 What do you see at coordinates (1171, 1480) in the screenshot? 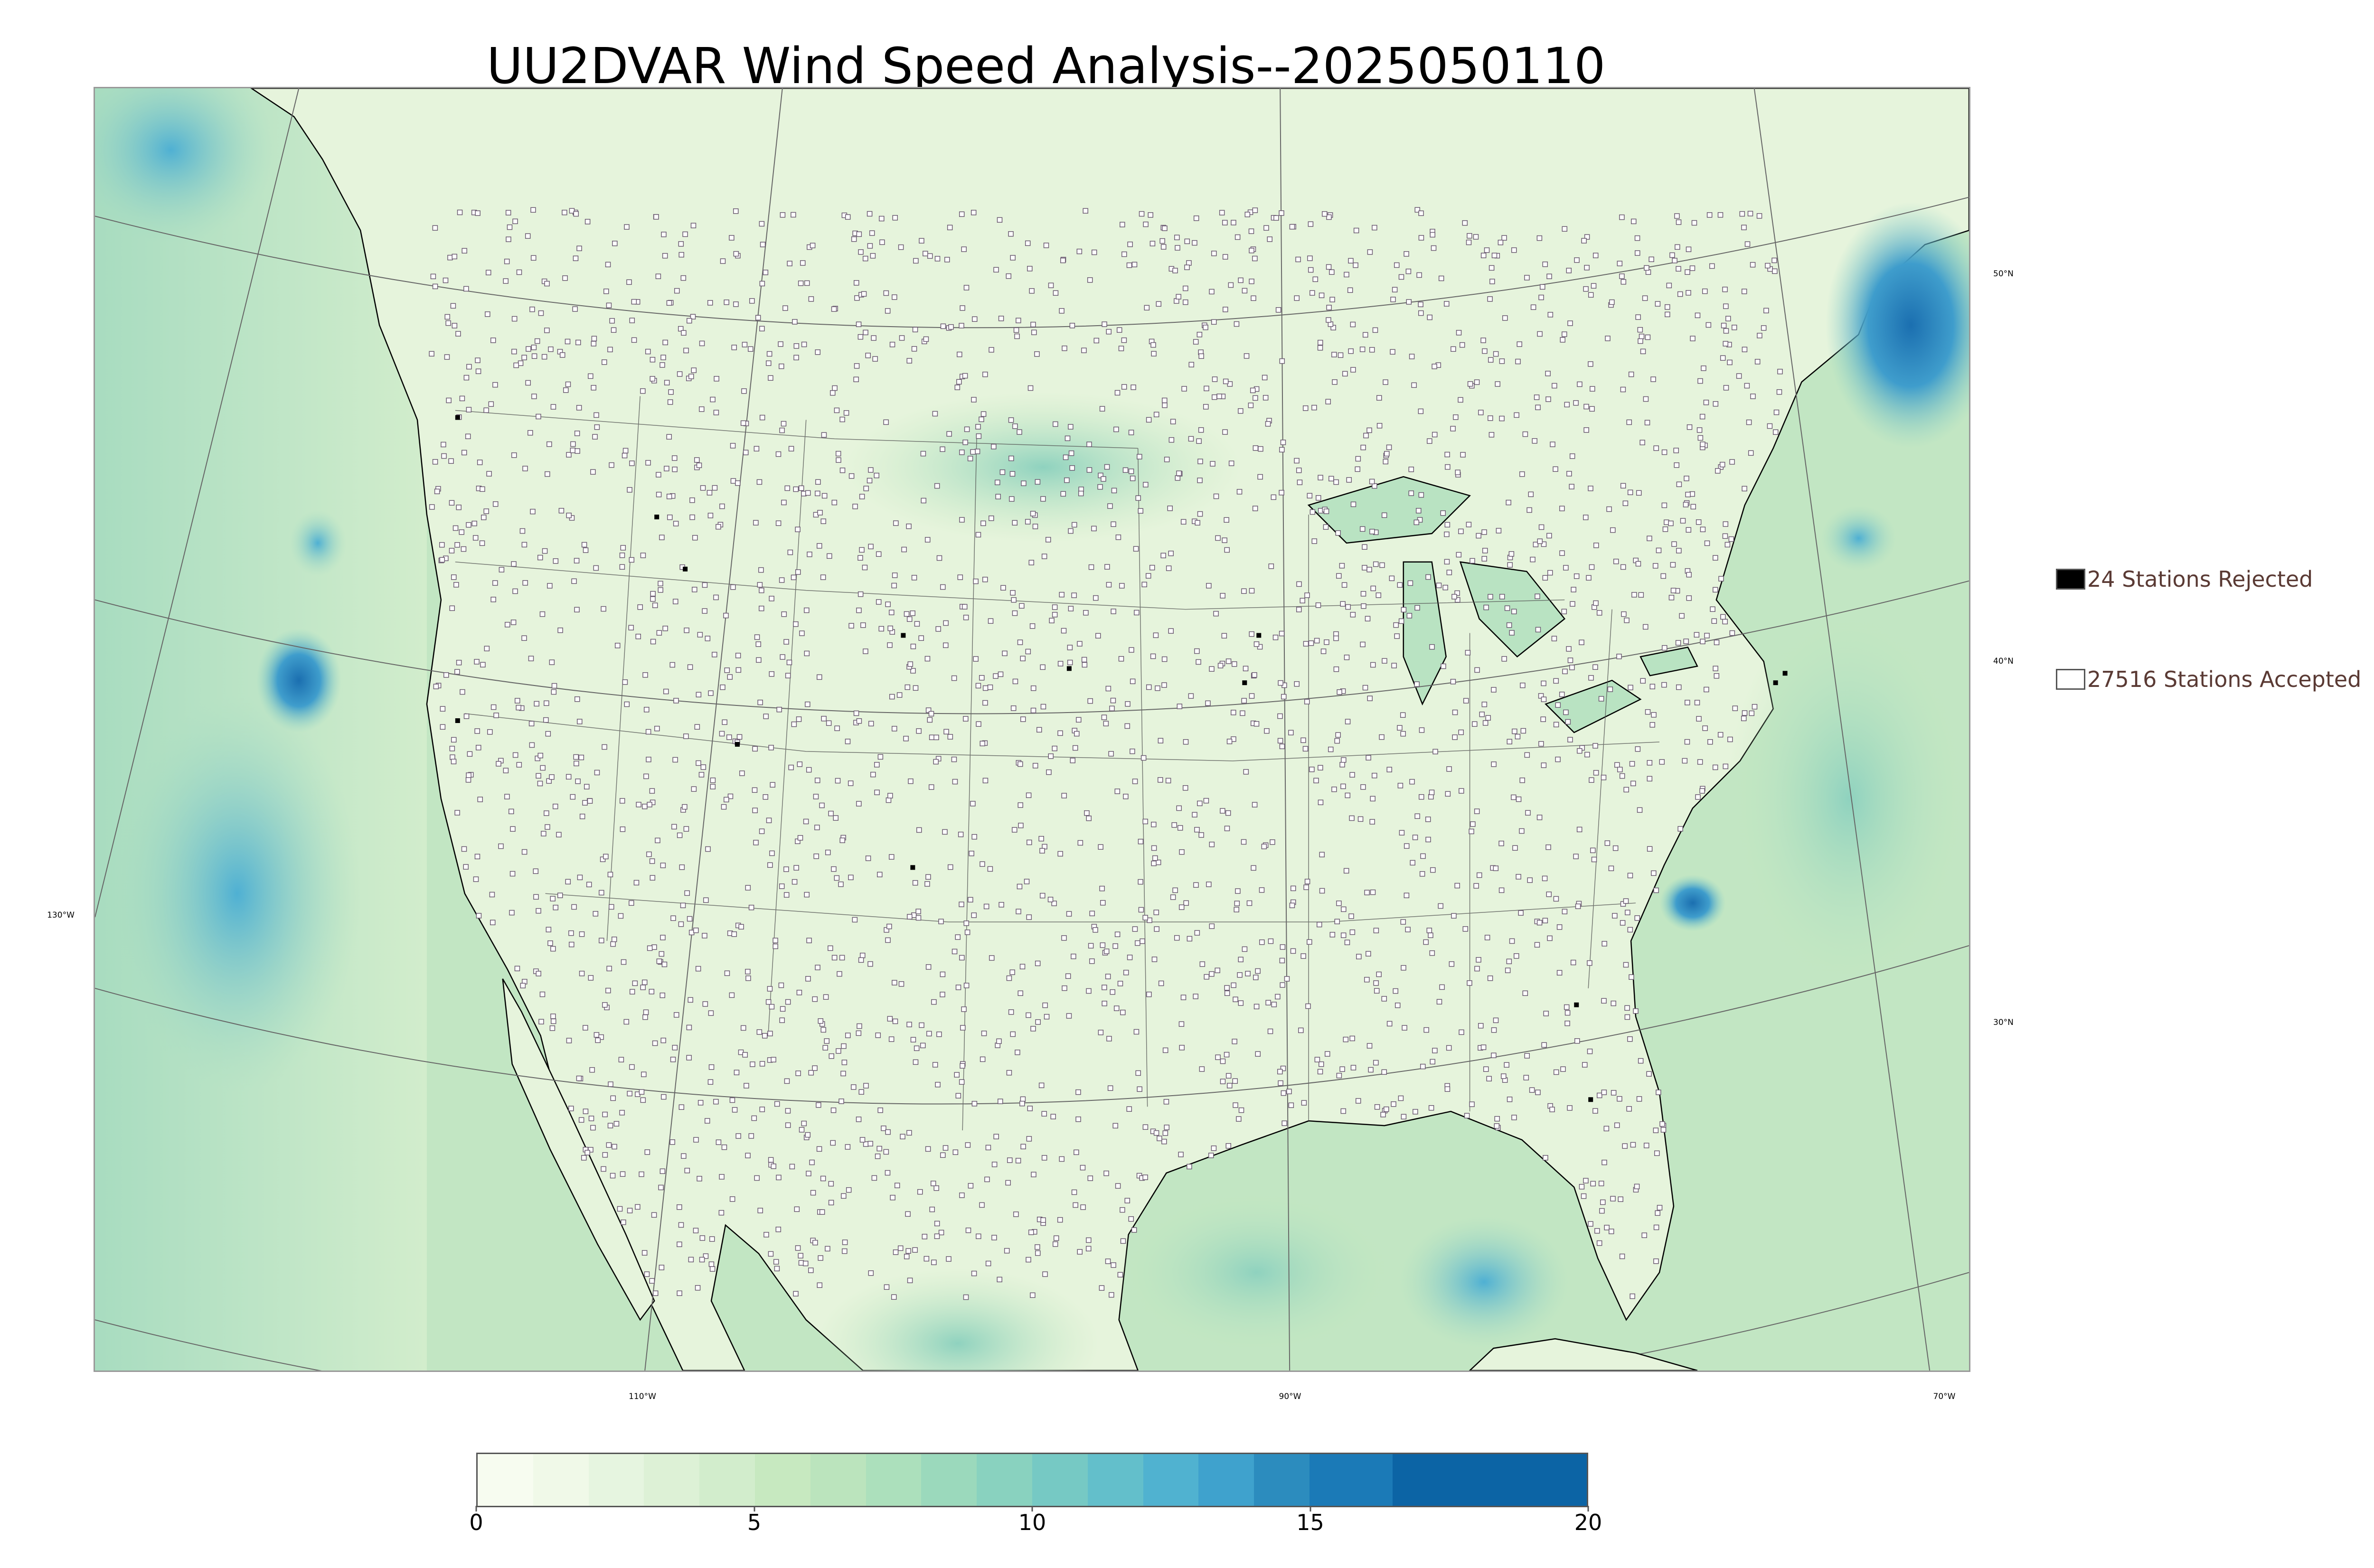
I see `colorbar-segment` at bounding box center [1171, 1480].